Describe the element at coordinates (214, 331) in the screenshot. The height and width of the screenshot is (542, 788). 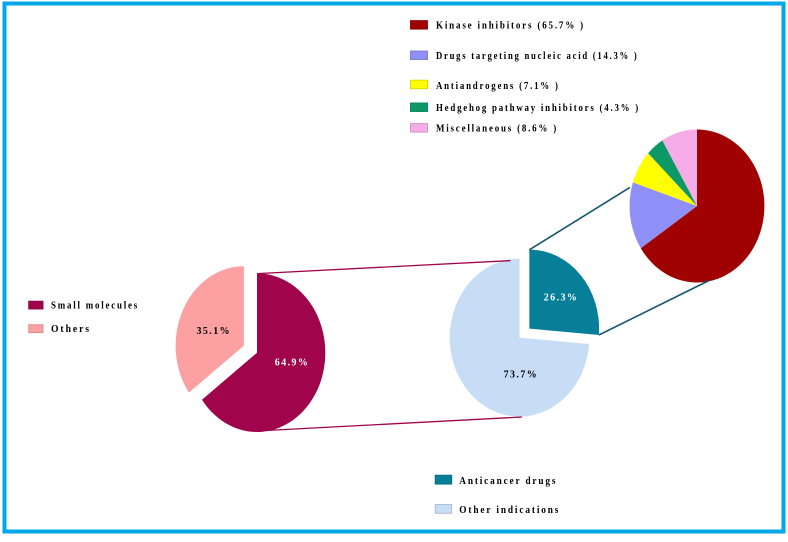
I see `svg-text: 35.1%` at that location.